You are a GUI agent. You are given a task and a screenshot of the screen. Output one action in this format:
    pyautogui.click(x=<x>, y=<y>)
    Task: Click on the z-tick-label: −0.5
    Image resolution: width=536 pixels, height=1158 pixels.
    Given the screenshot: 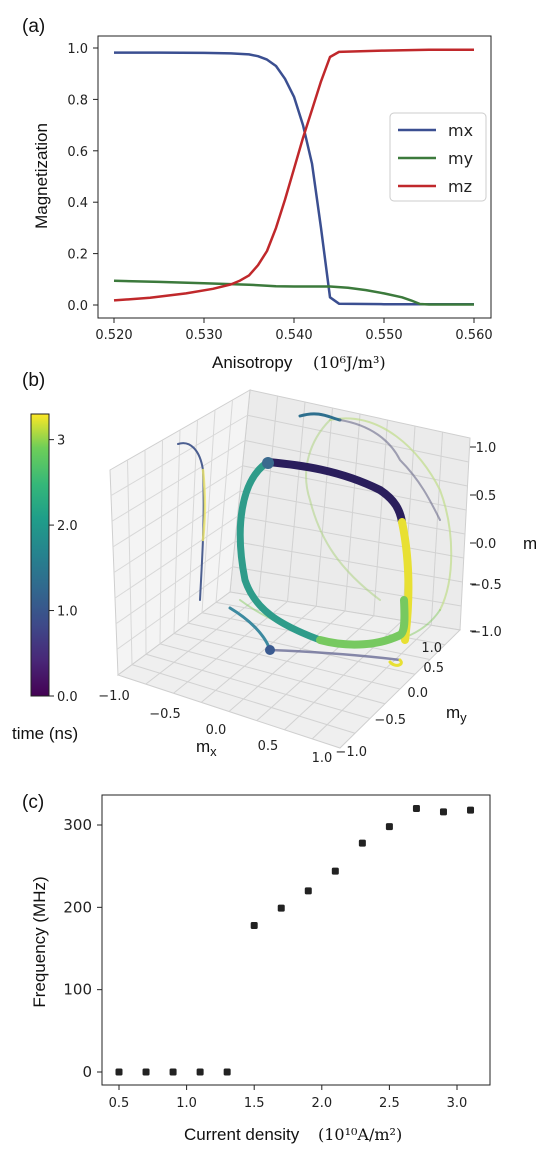 What is the action you would take?
    pyautogui.click(x=486, y=585)
    